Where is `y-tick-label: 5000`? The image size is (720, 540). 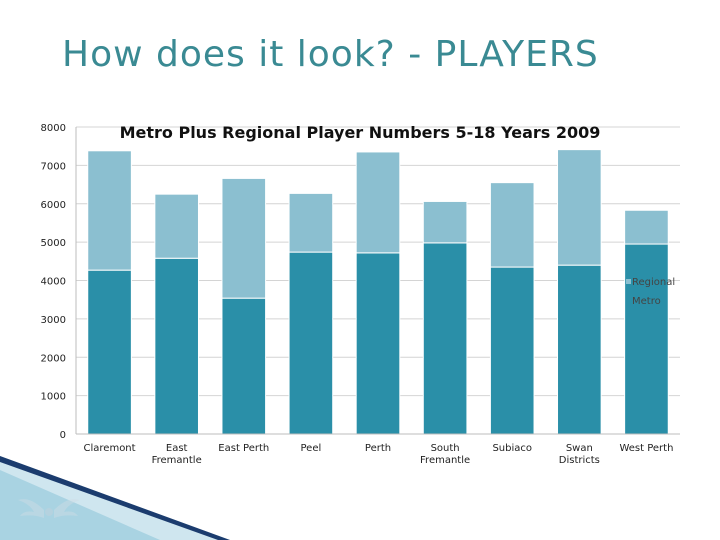 y-tick-label: 5000 is located at coordinates (53, 243).